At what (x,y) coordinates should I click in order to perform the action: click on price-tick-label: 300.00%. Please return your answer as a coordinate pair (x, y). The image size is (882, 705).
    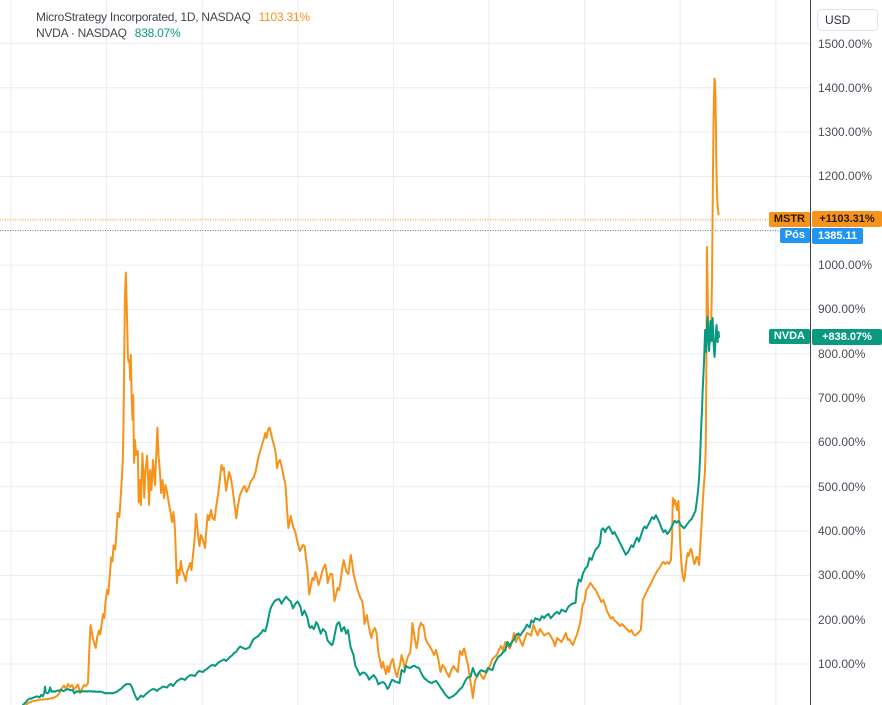
    Looking at the image, I should click on (842, 575).